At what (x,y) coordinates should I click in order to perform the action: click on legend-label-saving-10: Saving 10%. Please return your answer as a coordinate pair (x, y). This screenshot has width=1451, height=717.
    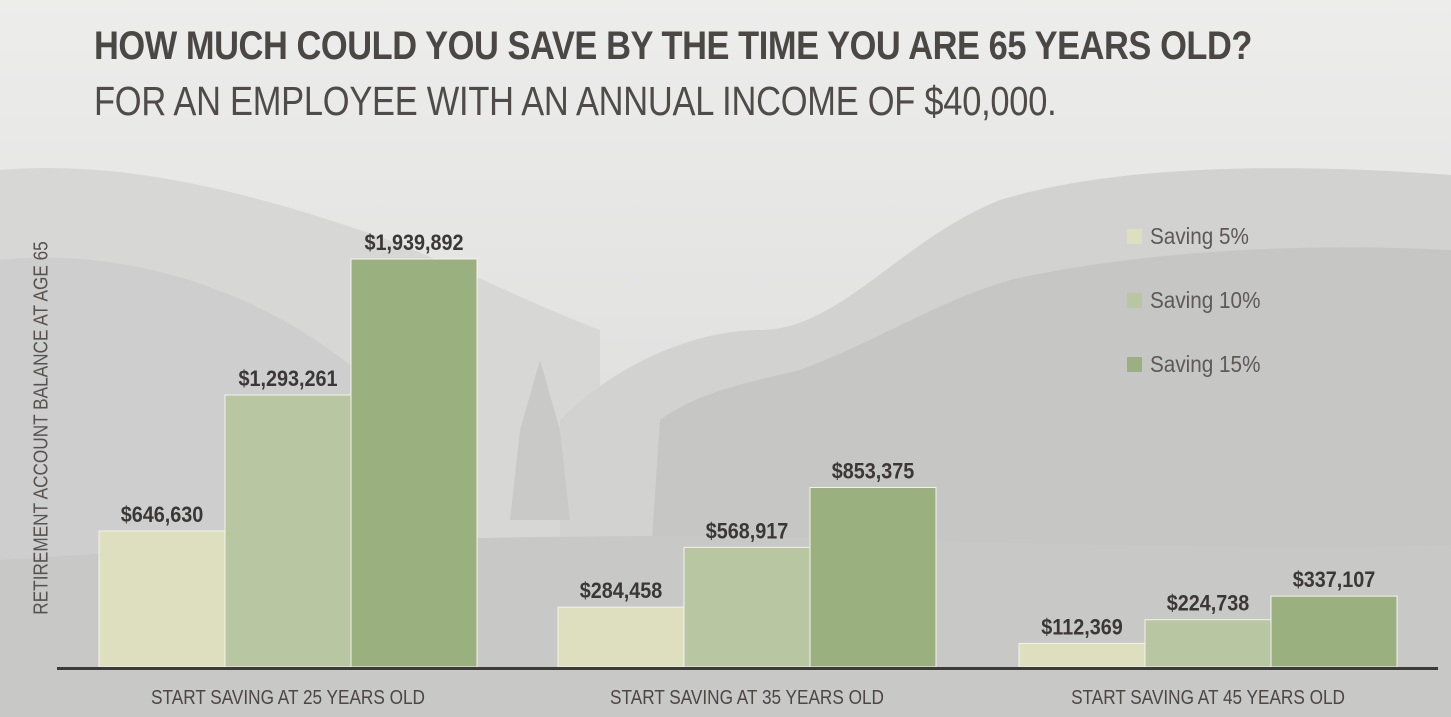
    Looking at the image, I should click on (1205, 299).